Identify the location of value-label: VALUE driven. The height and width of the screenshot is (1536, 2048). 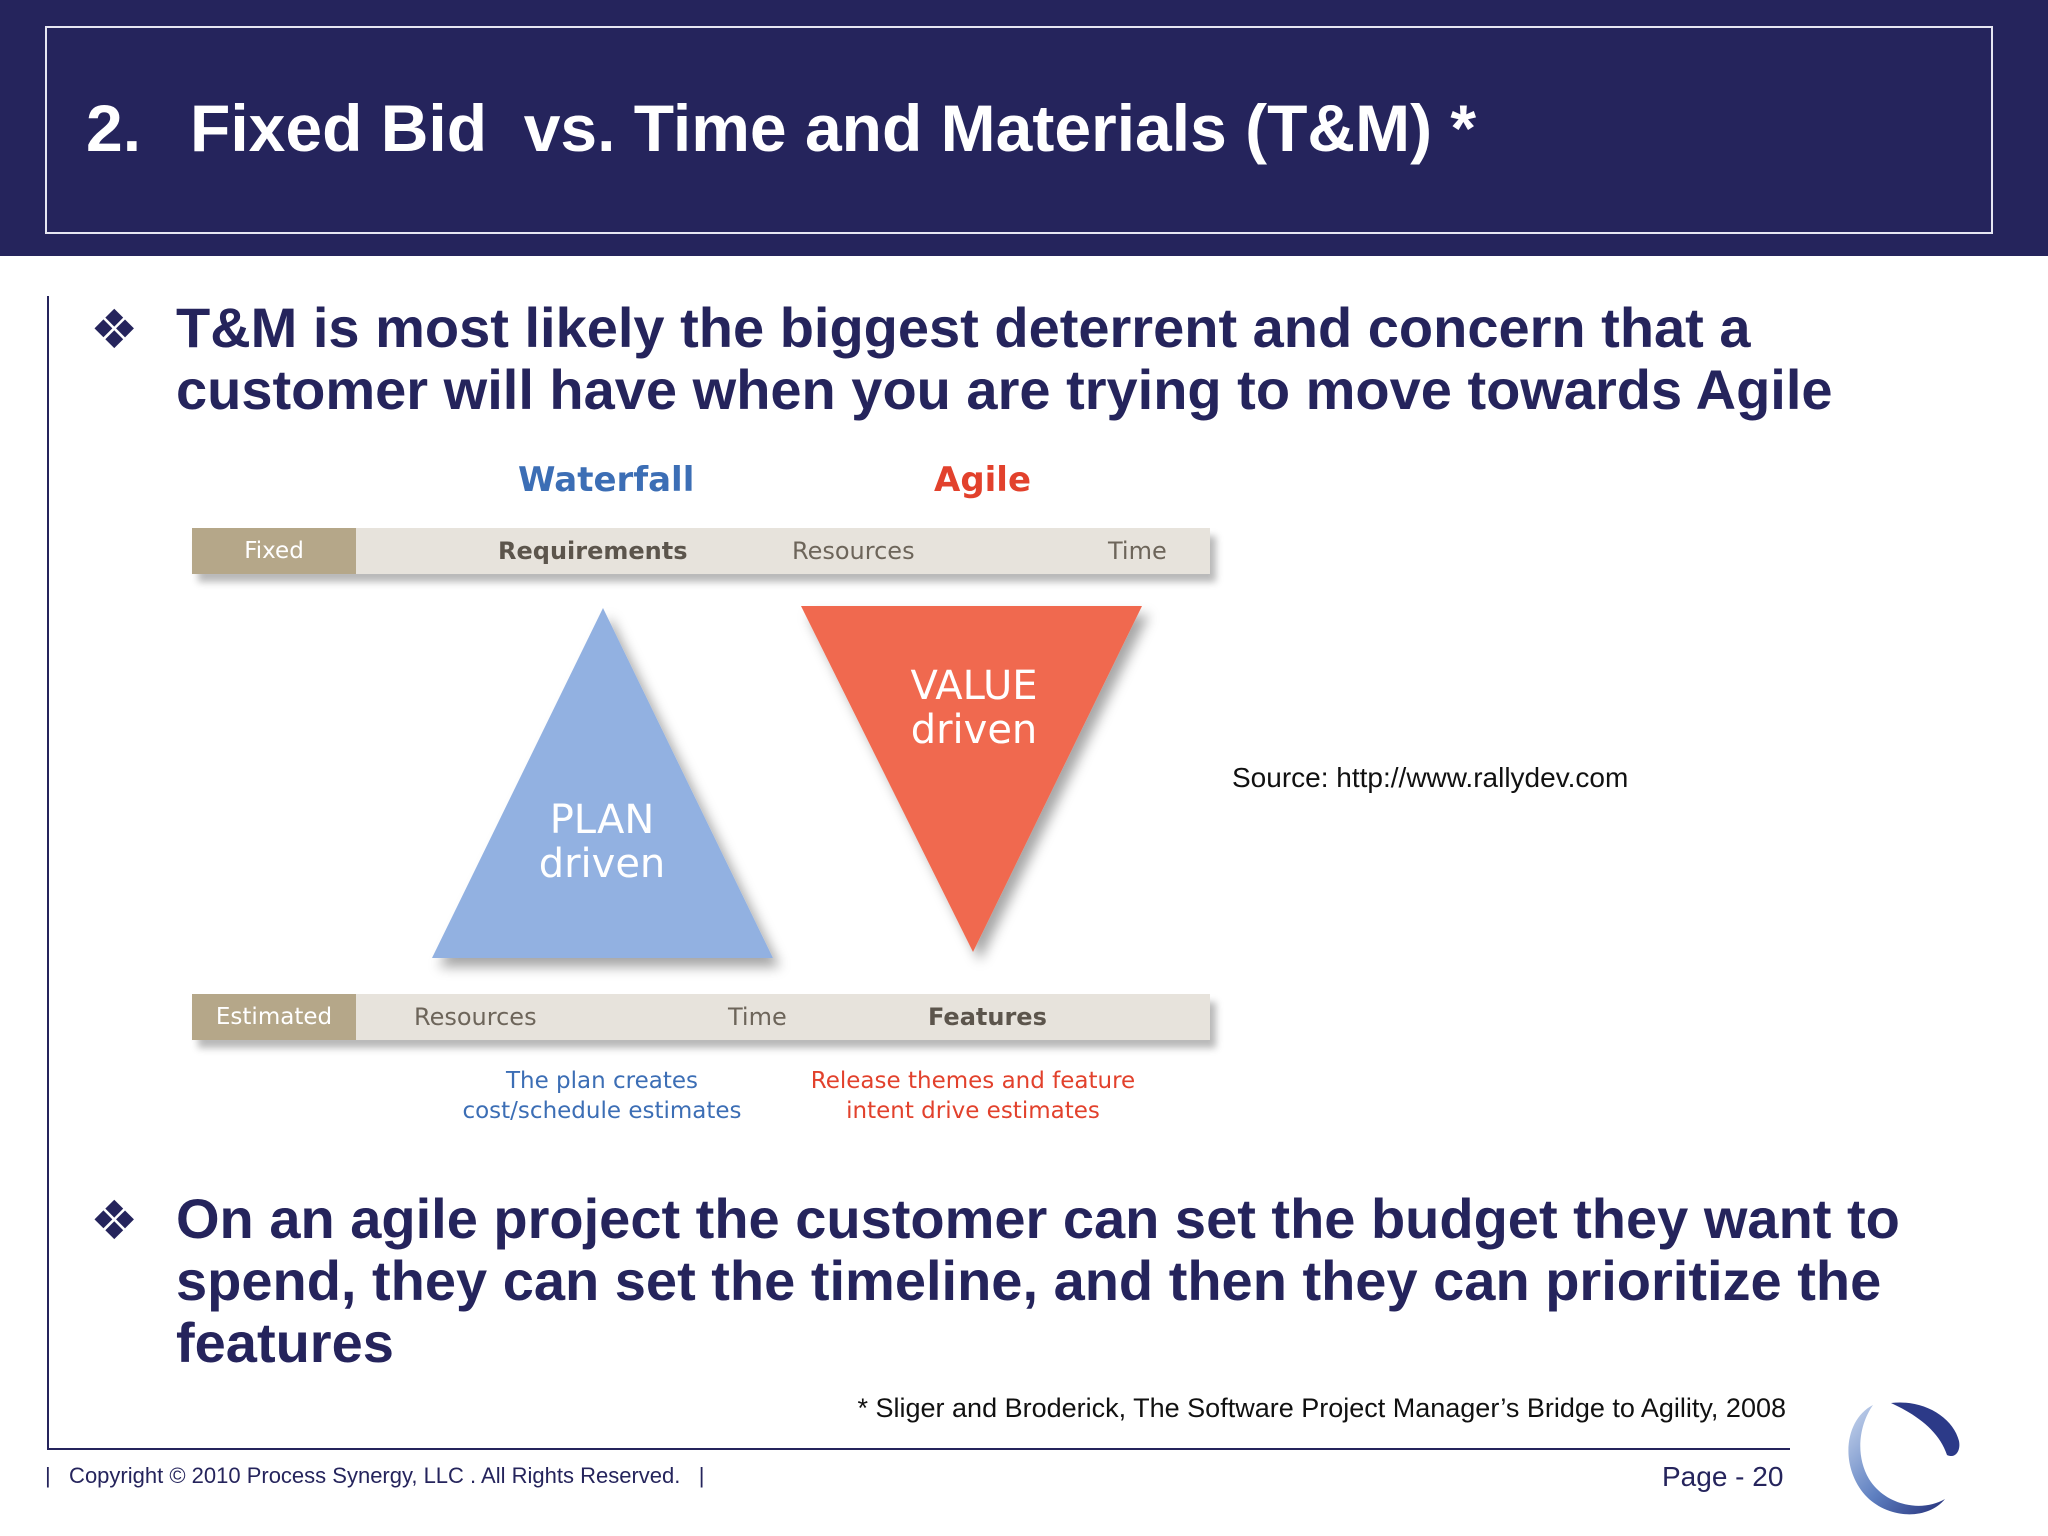
(974, 708).